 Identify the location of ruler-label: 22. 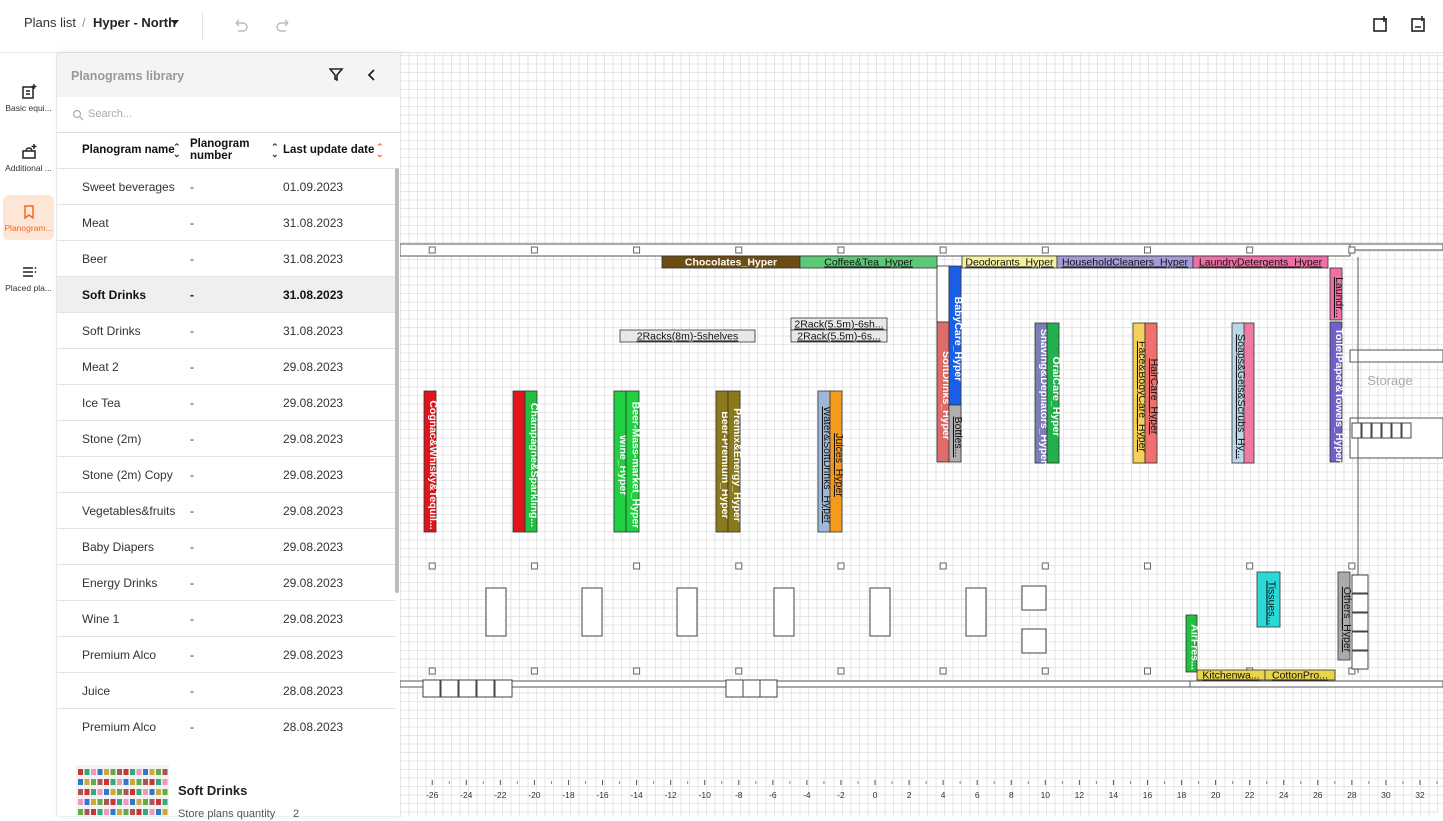
(1250, 795).